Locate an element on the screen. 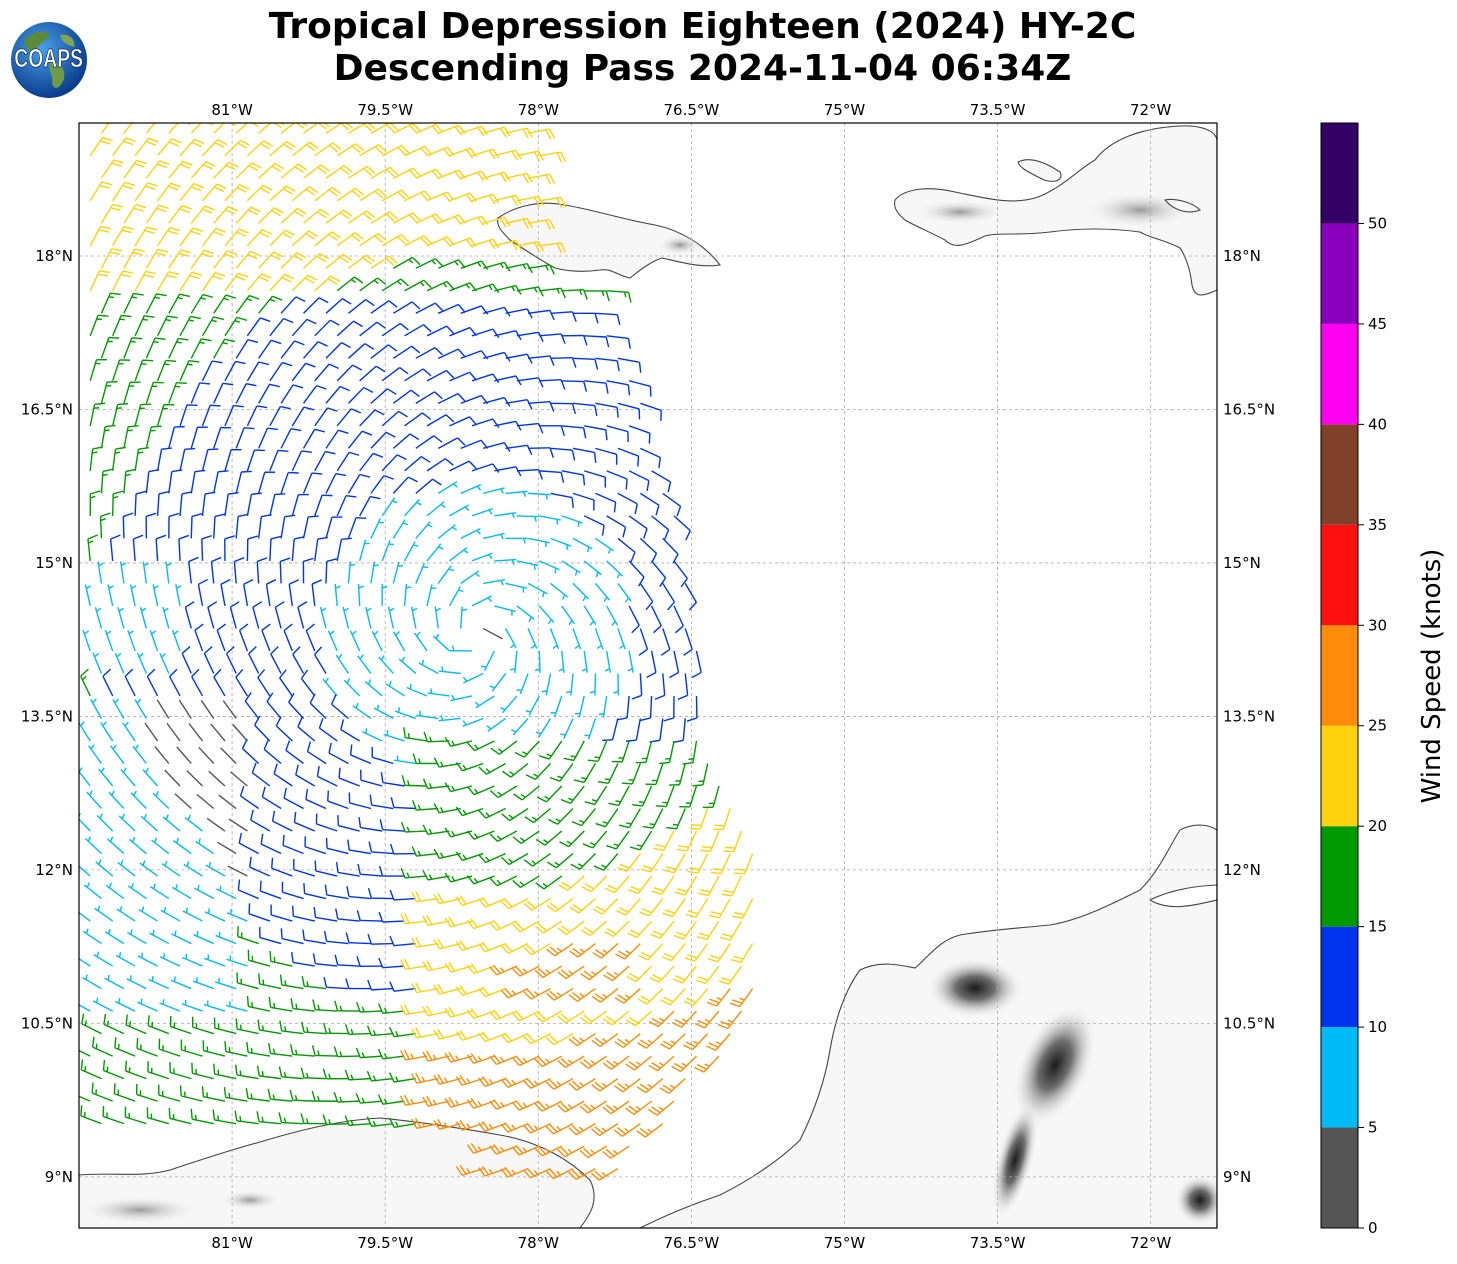 Image resolution: width=1457 pixels, height=1264 pixels. lat-tick-label-right: 13.5°N is located at coordinates (1249, 716).